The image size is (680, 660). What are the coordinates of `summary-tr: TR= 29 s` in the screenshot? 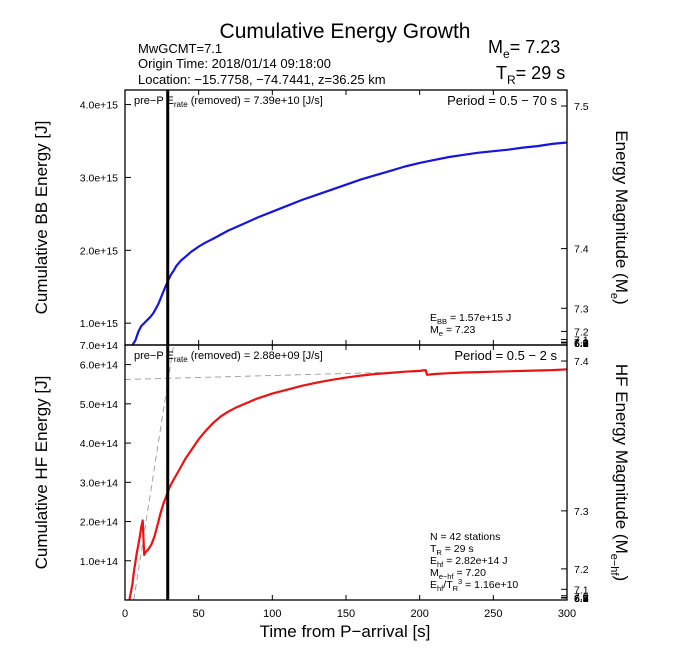 It's located at (530, 75).